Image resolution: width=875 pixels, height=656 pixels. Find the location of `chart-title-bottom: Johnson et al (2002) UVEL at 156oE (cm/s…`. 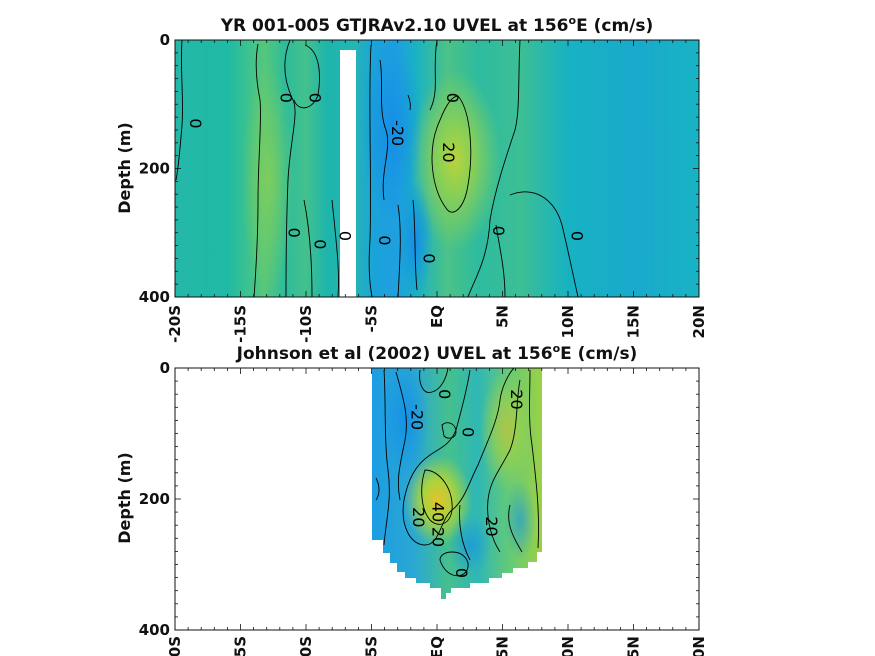

chart-title-bottom: Johnson et al (2002) UVEL at 156oE (cm/s… is located at coordinates (437, 353).